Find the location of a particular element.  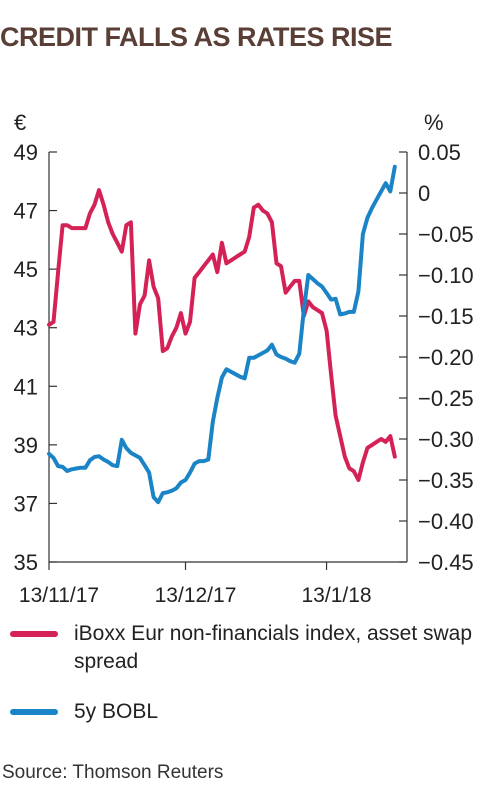

legend-item-bobl: 5y BOBL is located at coordinates (242, 712).